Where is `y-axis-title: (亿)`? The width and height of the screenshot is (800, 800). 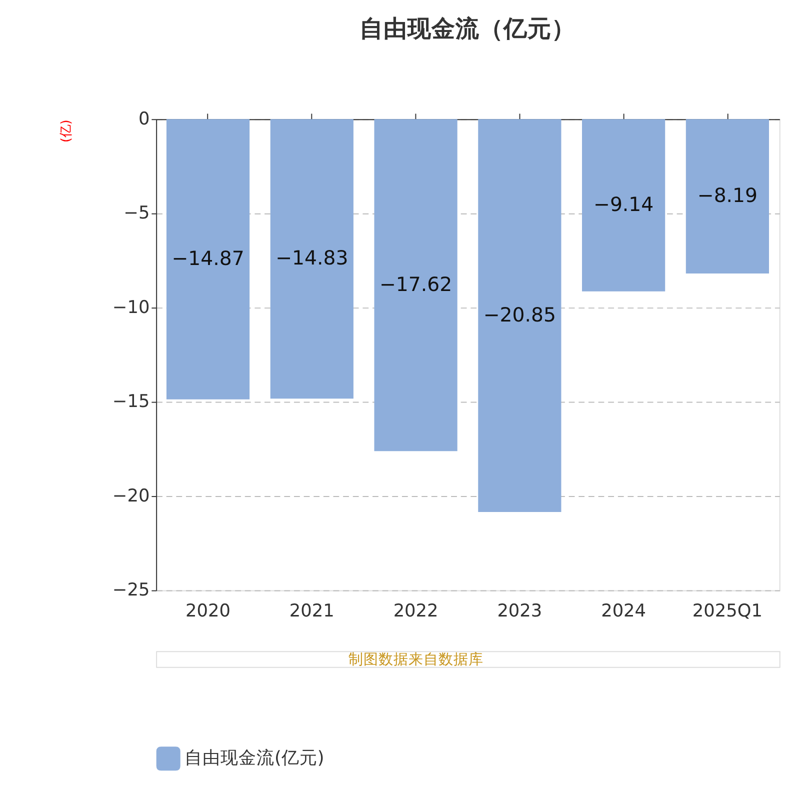
y-axis-title: (亿) is located at coordinates (66, 131).